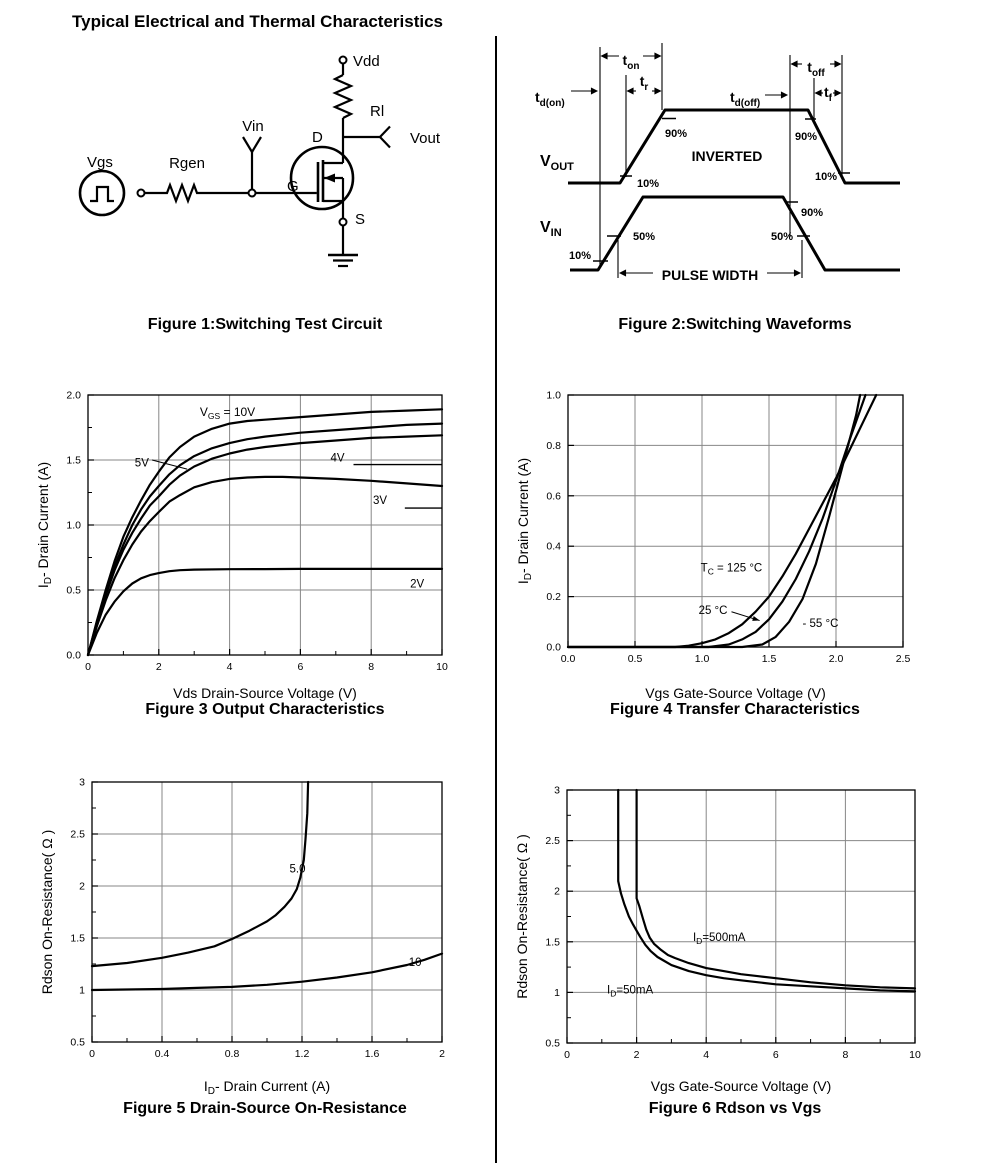 The width and height of the screenshot is (991, 1170). Describe the element at coordinates (298, 869) in the screenshot. I see `svg-text: 5.0` at that location.